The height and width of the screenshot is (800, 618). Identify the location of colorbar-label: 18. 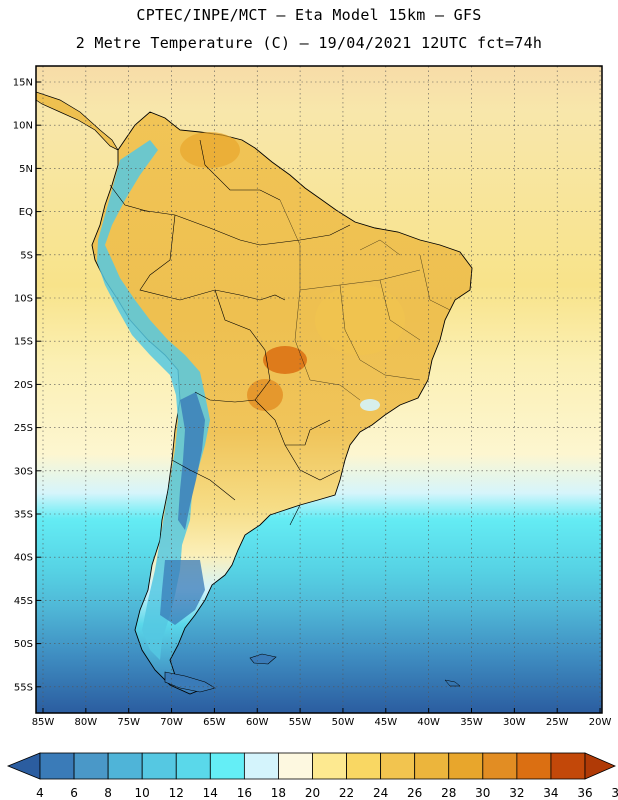
(278, 793).